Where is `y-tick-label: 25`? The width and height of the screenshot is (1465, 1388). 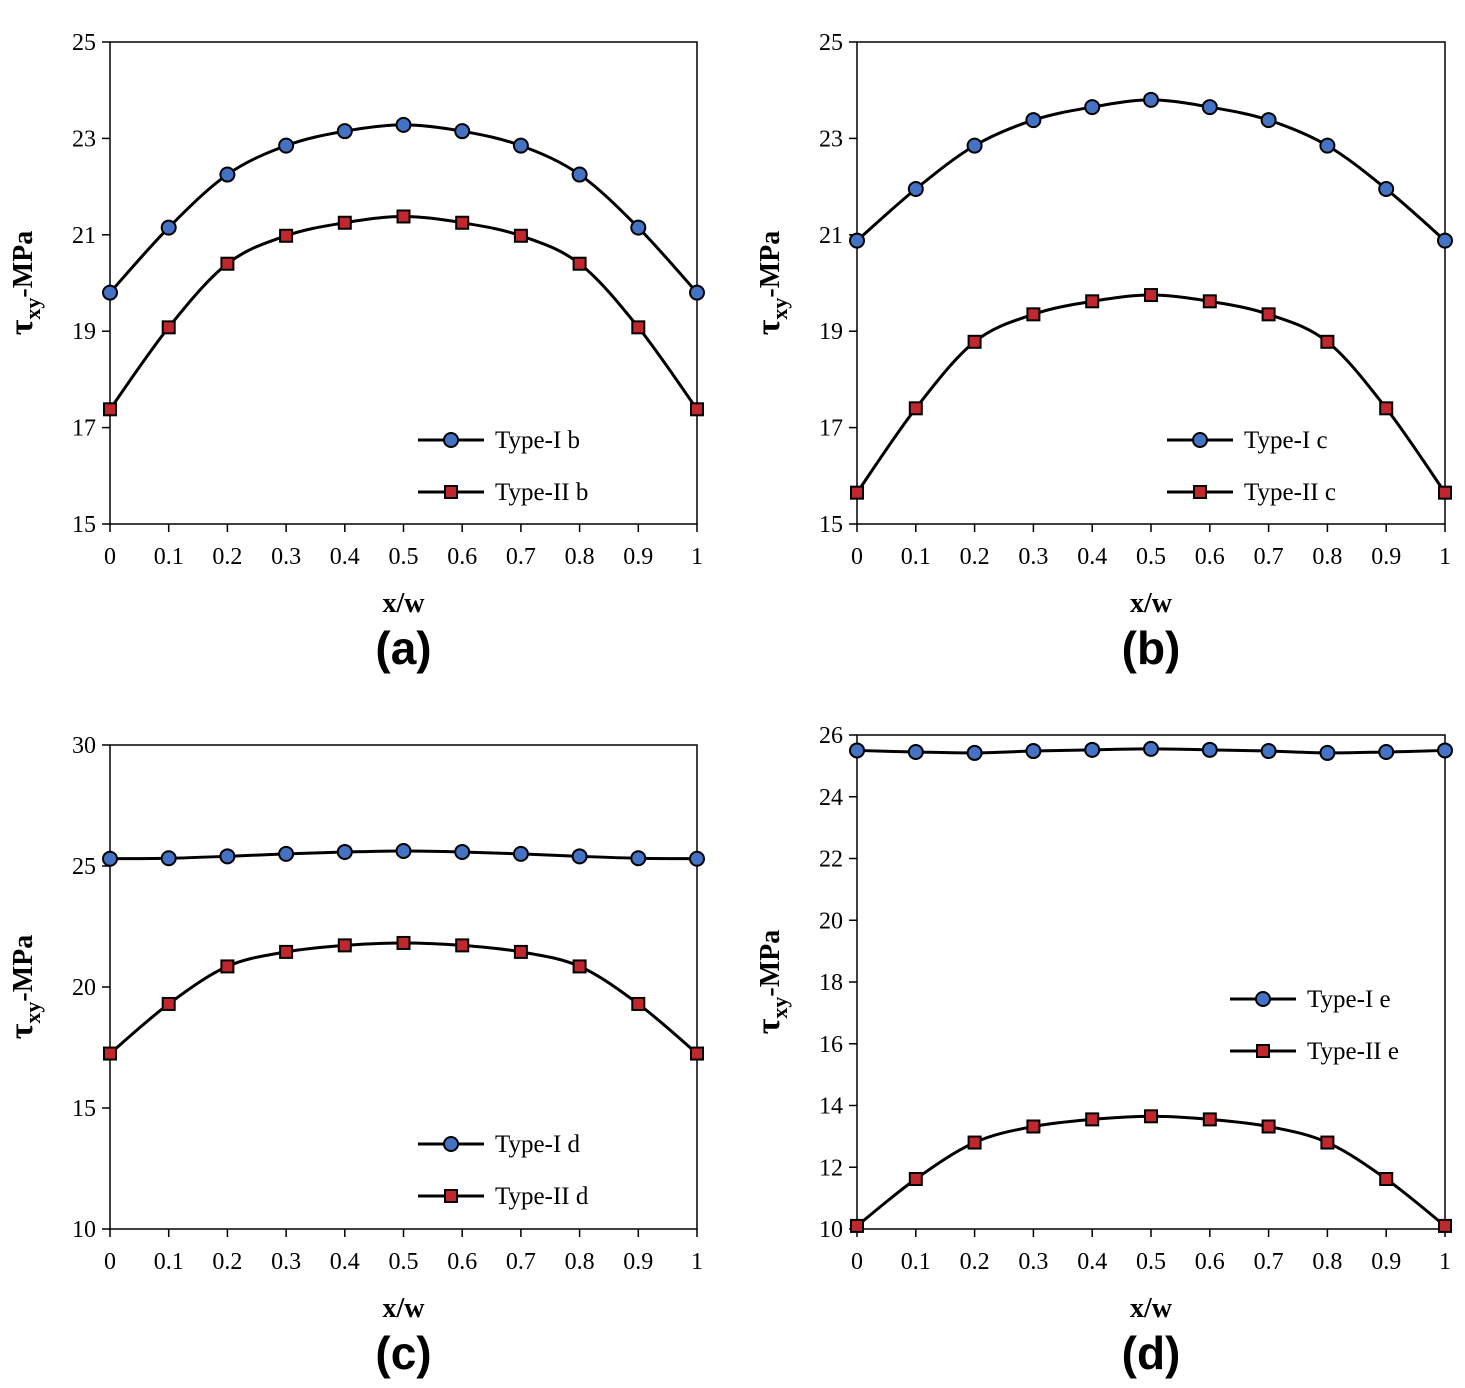
y-tick-label: 25 is located at coordinates (831, 43).